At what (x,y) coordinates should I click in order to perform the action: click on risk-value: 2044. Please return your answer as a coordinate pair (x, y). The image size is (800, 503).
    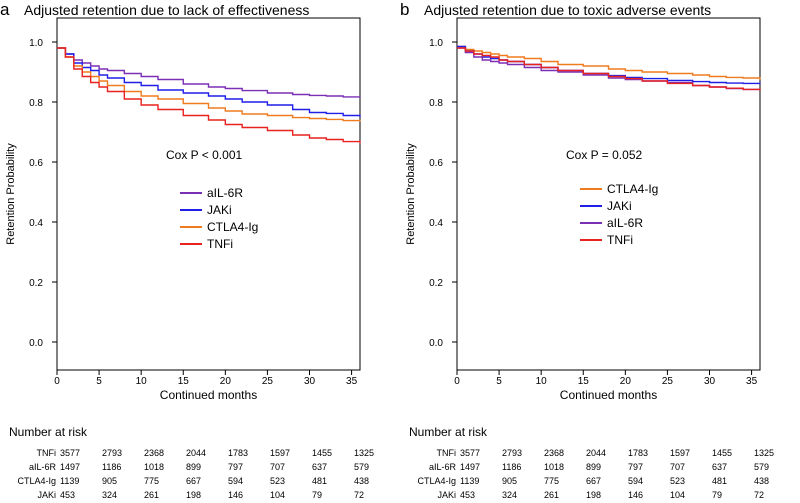
    Looking at the image, I should click on (596, 453).